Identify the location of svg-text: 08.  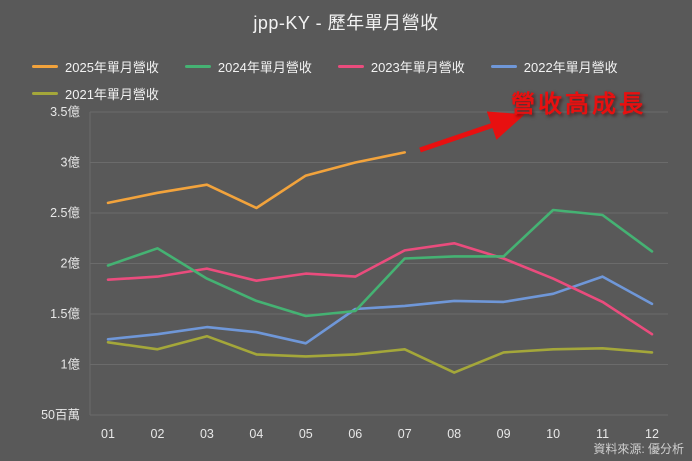
(454, 434).